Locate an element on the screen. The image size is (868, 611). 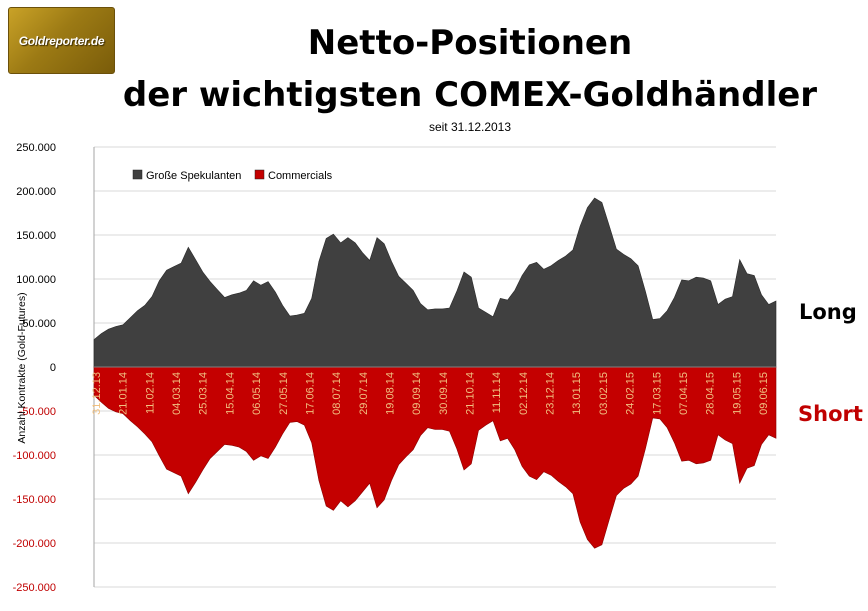
chart-title-line-2: der wichtigsten COMEX-Goldhändler is located at coordinates (470, 95).